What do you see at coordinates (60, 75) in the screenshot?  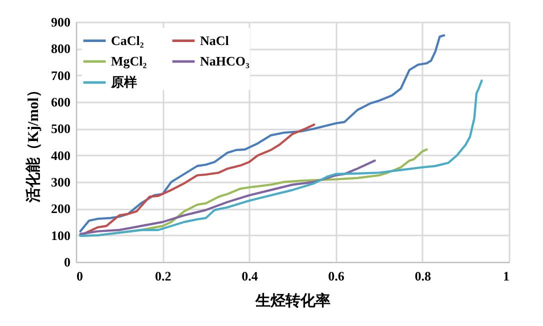 I see `y-tick-label: 700` at bounding box center [60, 75].